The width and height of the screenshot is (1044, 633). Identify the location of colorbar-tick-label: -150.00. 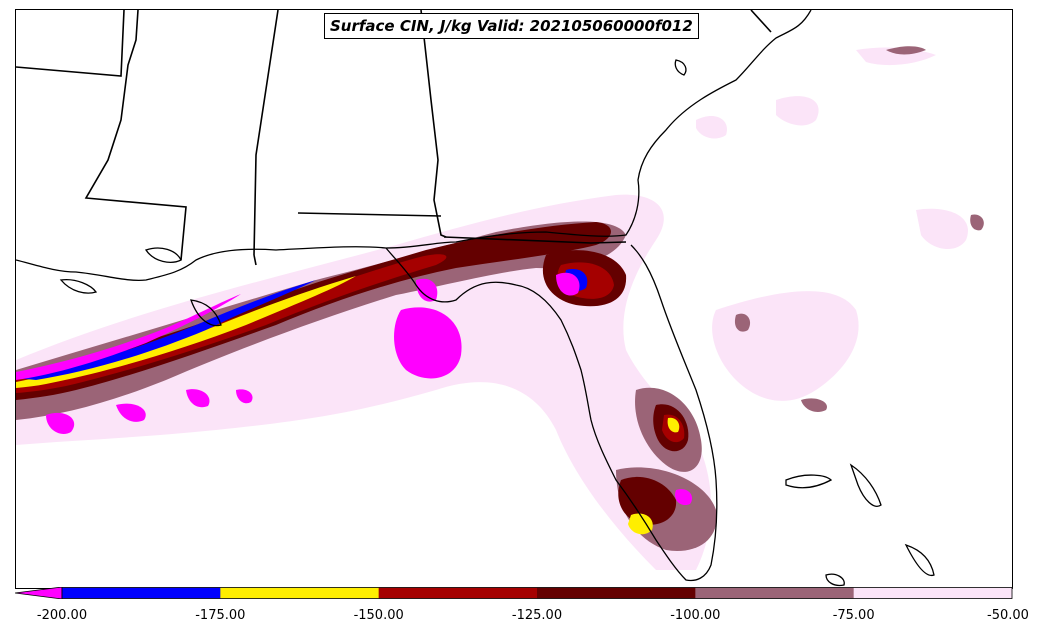
(378, 615).